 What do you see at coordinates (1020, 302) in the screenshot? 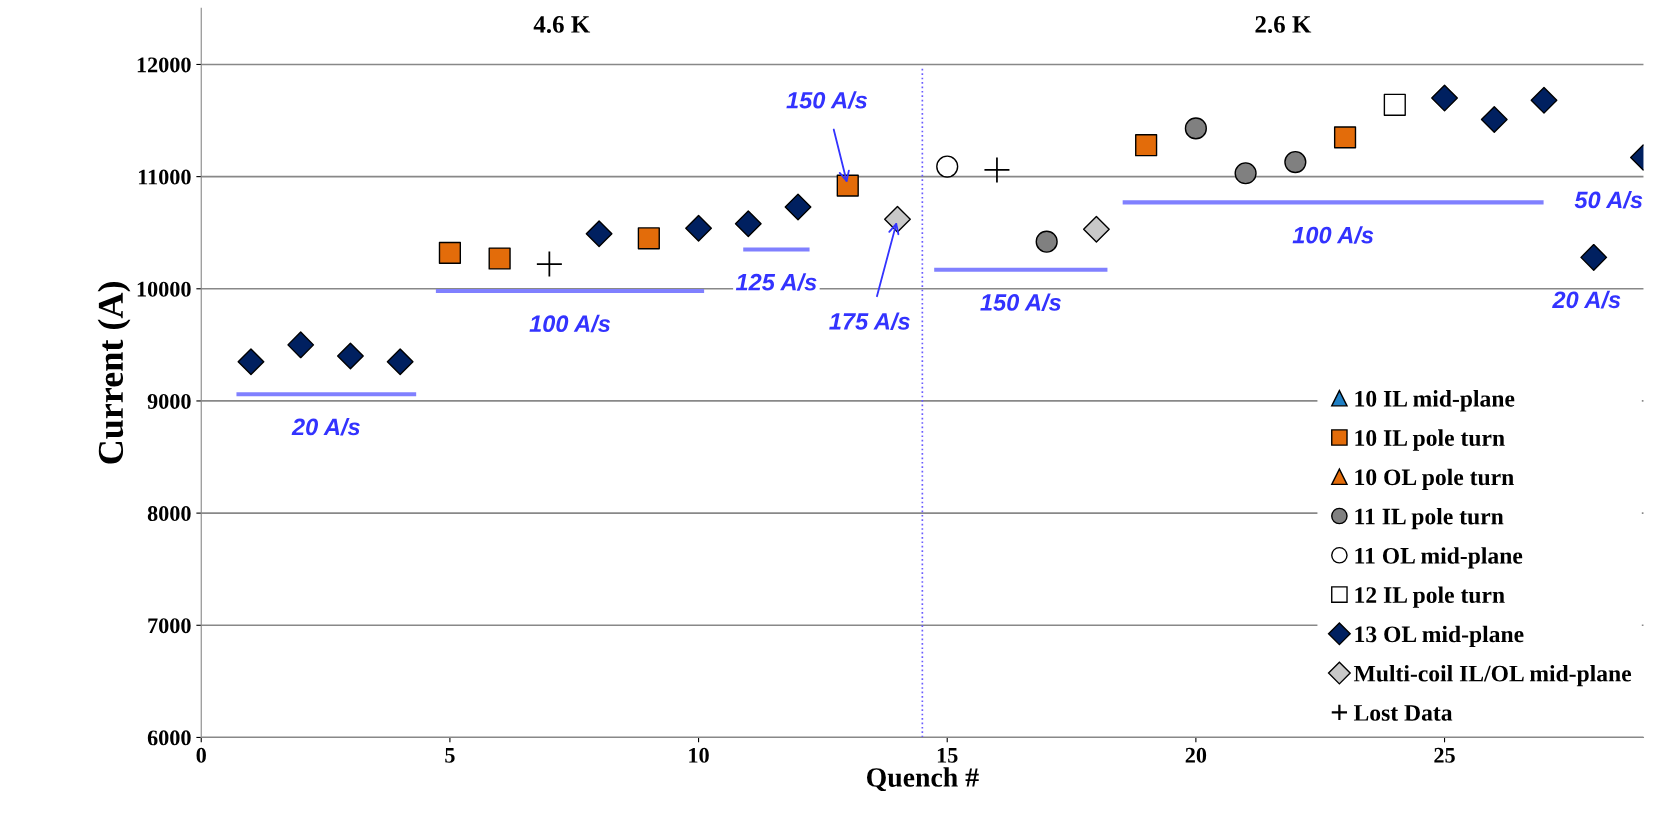
I see `series-label: 150 A/s` at bounding box center [1020, 302].